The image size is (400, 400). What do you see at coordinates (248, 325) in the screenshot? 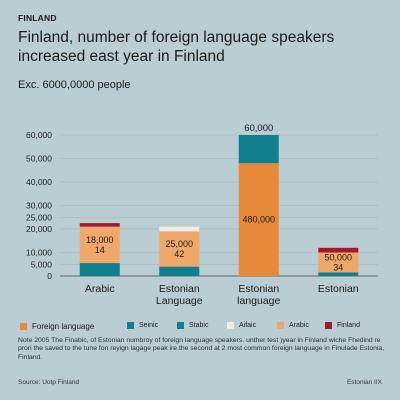
I see `legend-label: Aifaic` at bounding box center [248, 325].